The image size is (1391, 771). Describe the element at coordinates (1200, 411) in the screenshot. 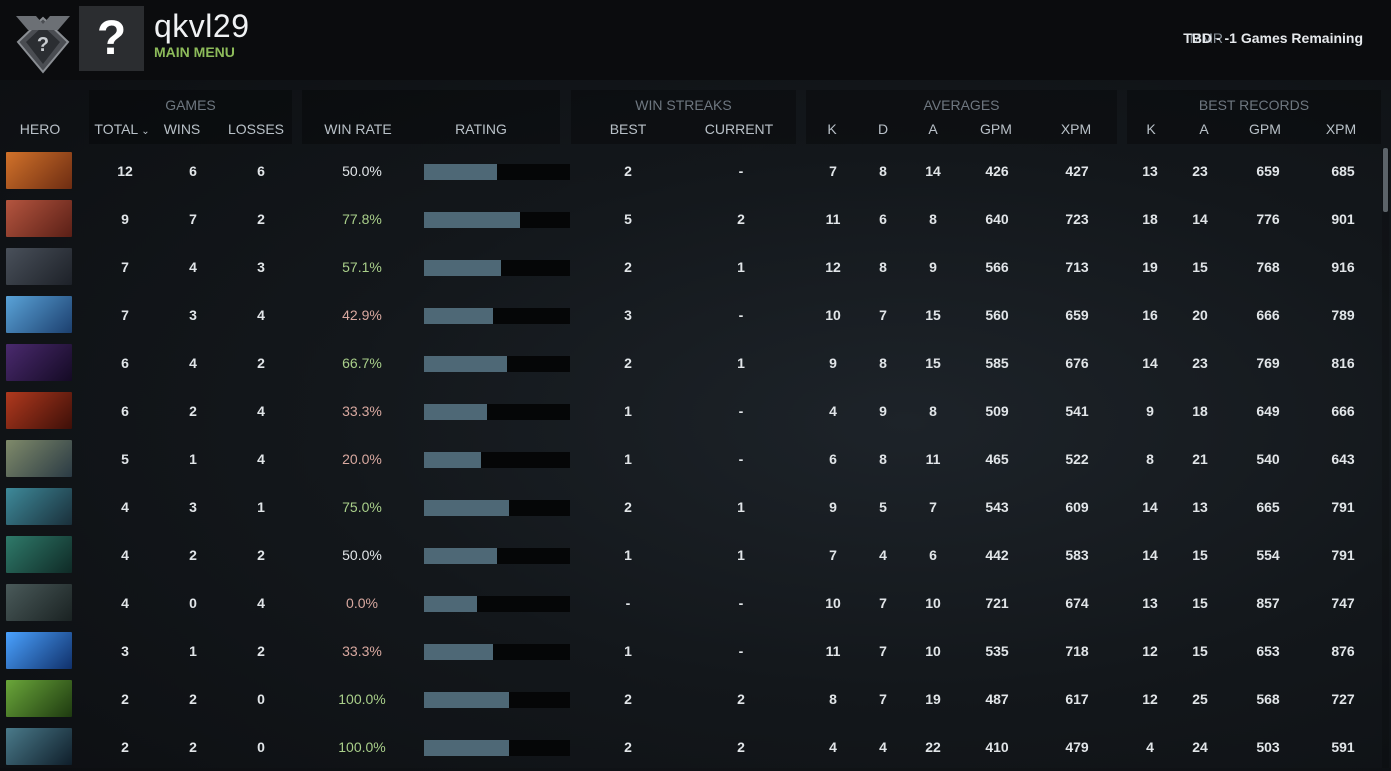

I see `cell-best-a: 18` at that location.